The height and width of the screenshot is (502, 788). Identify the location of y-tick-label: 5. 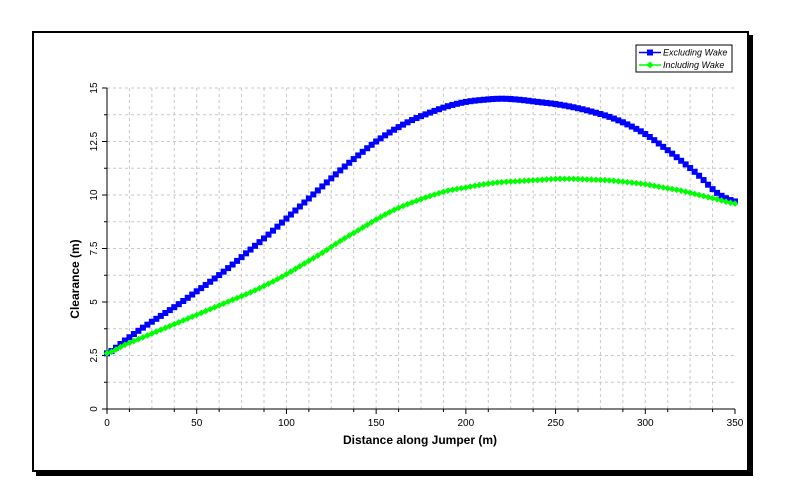
(94, 302).